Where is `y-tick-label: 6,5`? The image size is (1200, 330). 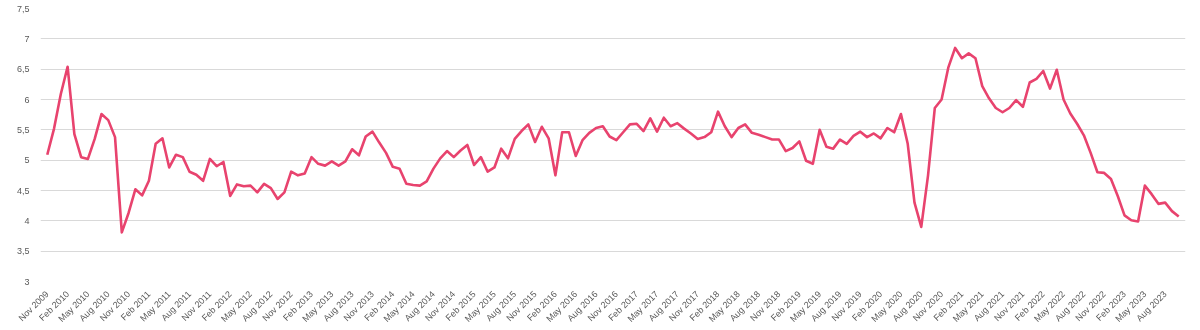 y-tick-label: 6,5 is located at coordinates (23, 69).